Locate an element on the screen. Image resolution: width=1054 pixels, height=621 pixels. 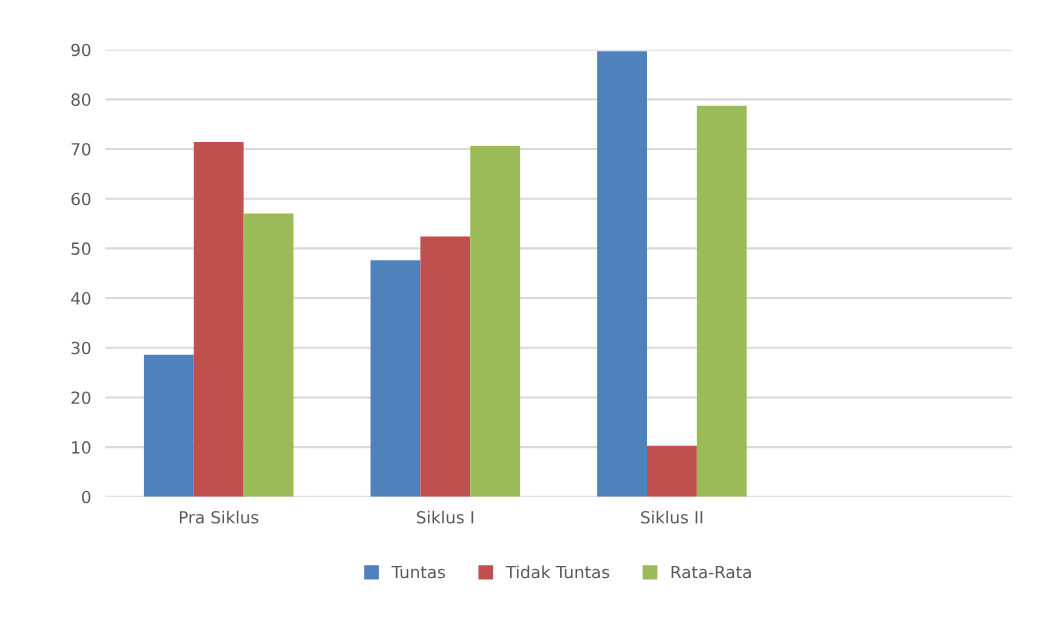
y-tick-label: 10 is located at coordinates (81, 447).